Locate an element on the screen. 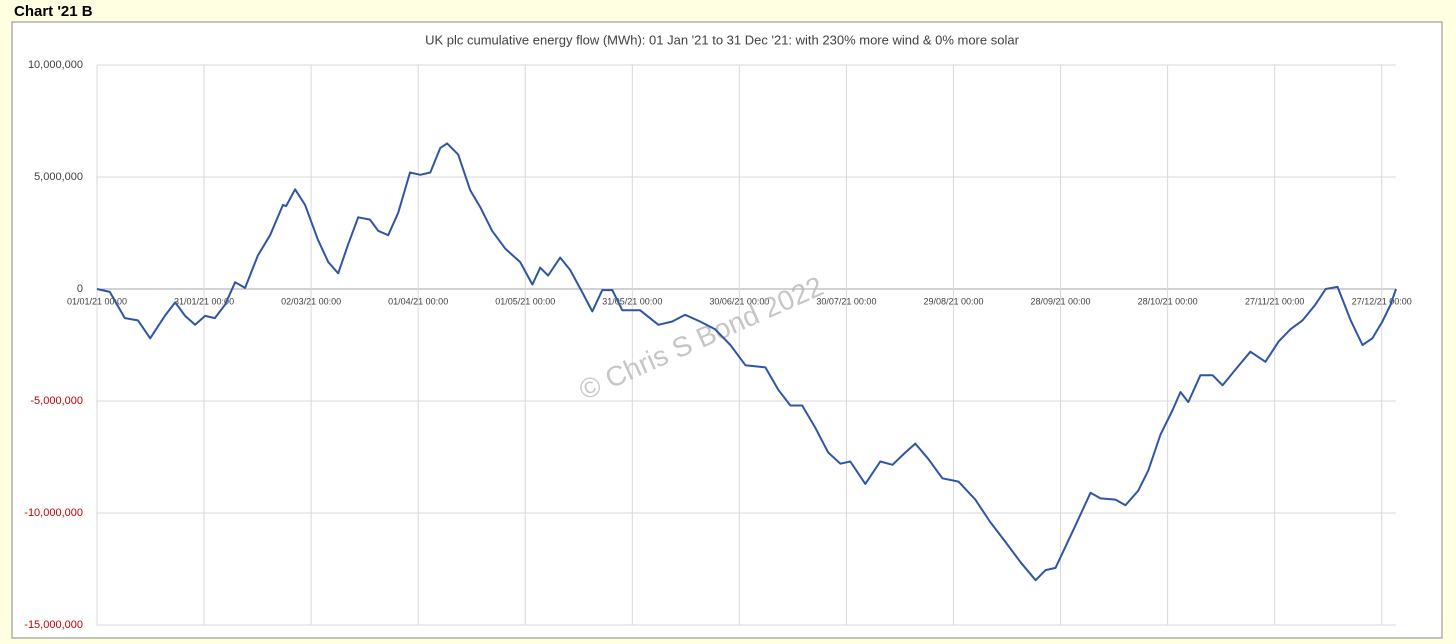 This screenshot has width=1456, height=644. x-tick-label: 01/04/21 00:00 is located at coordinates (418, 301).